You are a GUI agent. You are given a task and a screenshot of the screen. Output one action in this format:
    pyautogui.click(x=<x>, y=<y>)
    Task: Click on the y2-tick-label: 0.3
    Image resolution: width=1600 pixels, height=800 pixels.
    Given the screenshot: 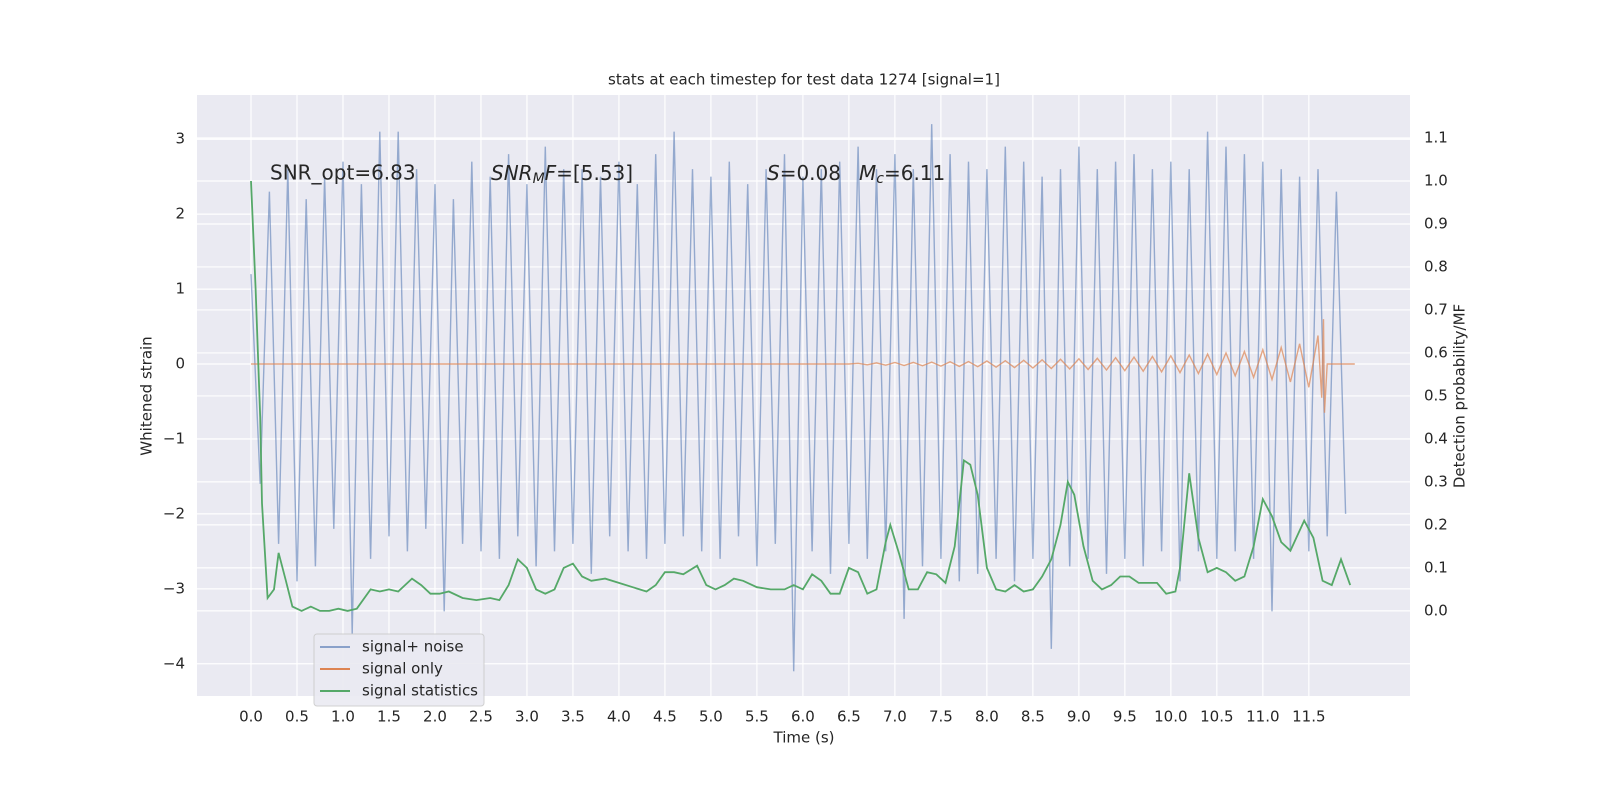 What is the action you would take?
    pyautogui.click(x=1436, y=481)
    